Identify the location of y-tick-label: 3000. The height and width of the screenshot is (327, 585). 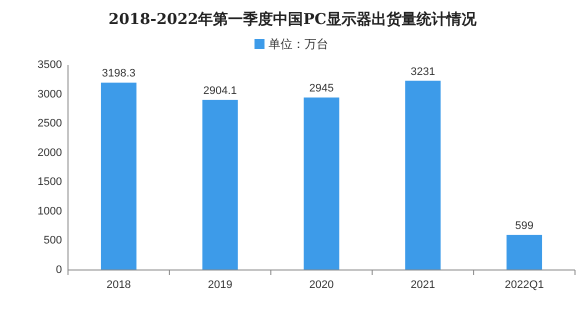
(50, 94).